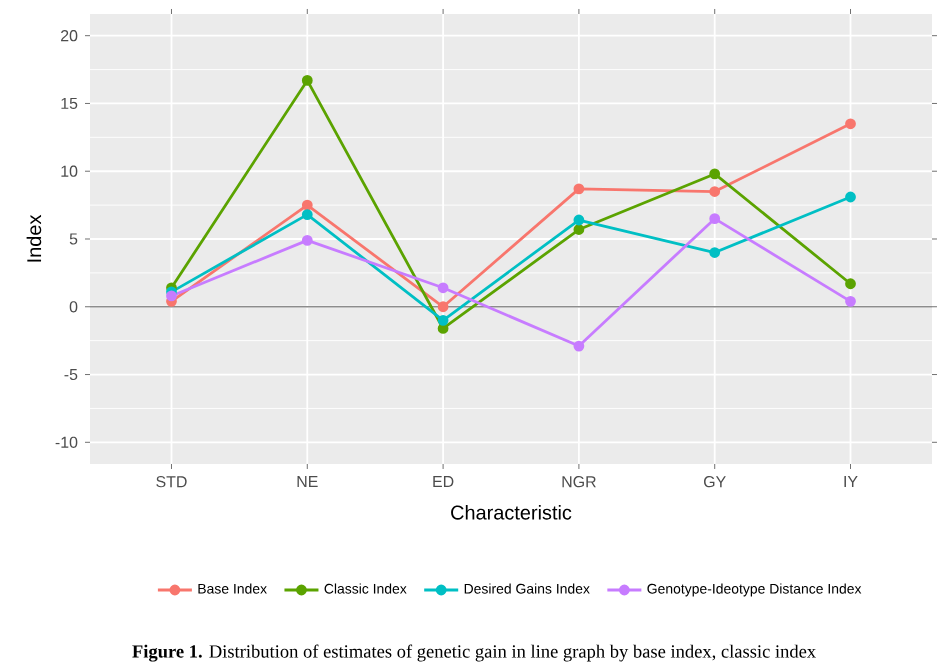 The height and width of the screenshot is (666, 948). Describe the element at coordinates (34, 238) in the screenshot. I see `y-axis-title: Index` at that location.